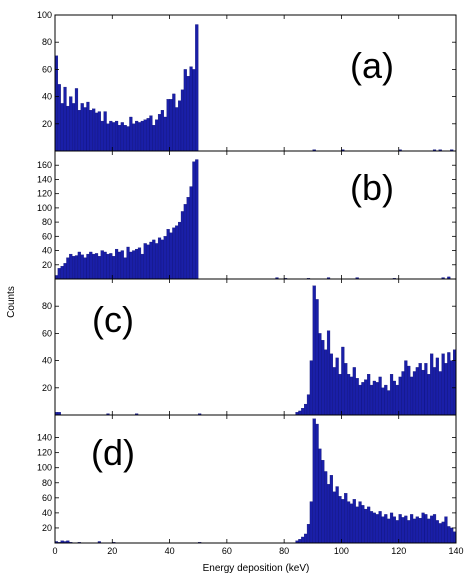 This screenshot has height=579, width=474. What do you see at coordinates (44, 15) in the screenshot?
I see `y-tick-label: 100` at bounding box center [44, 15].